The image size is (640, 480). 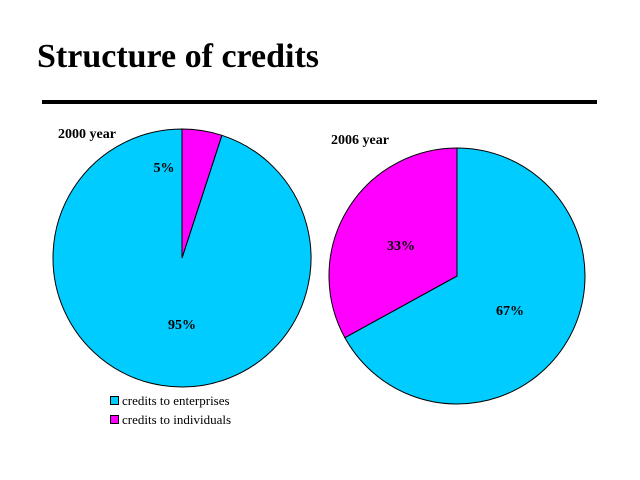 What do you see at coordinates (360, 140) in the screenshot?
I see `pie-1-title: 2006 year` at bounding box center [360, 140].